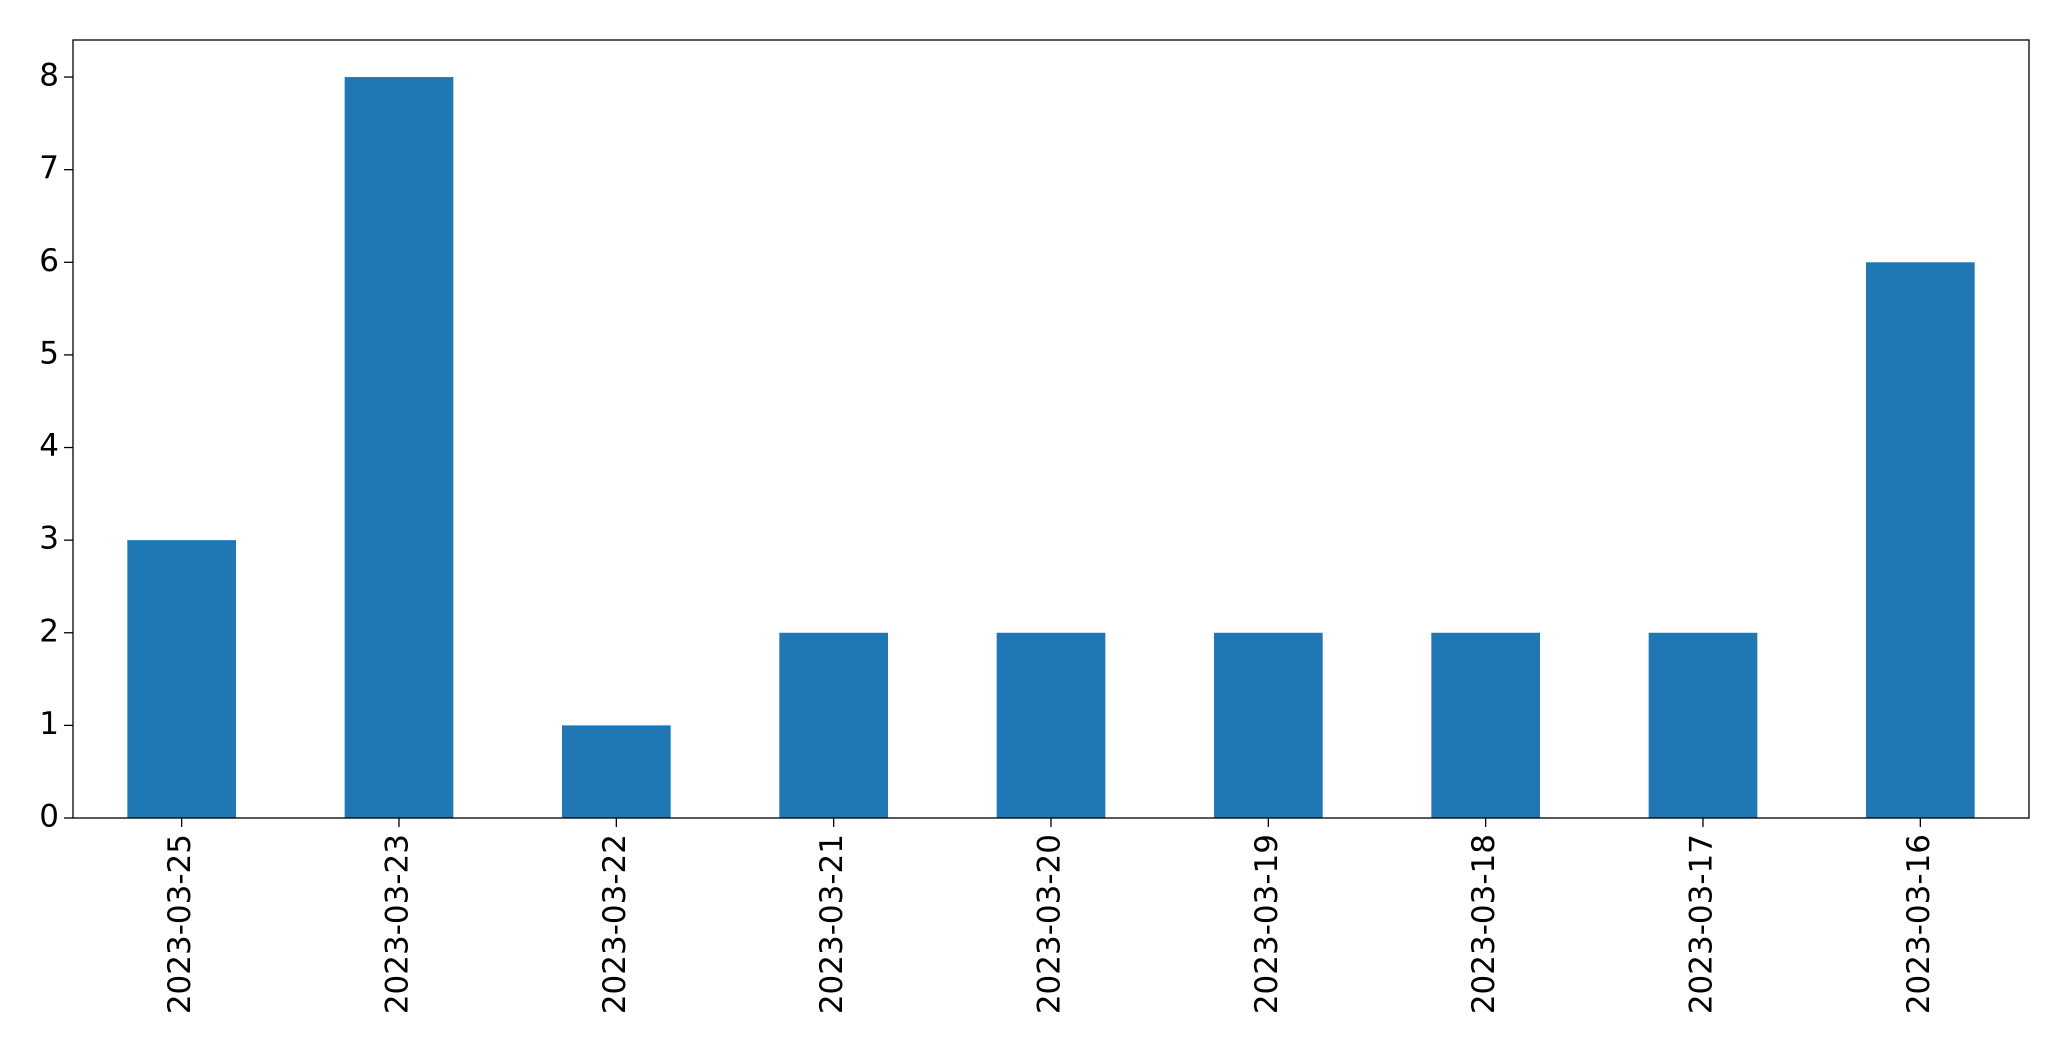 This screenshot has height=1061, width=2049. I want to click on y-tick-label: 4, so click(49, 446).